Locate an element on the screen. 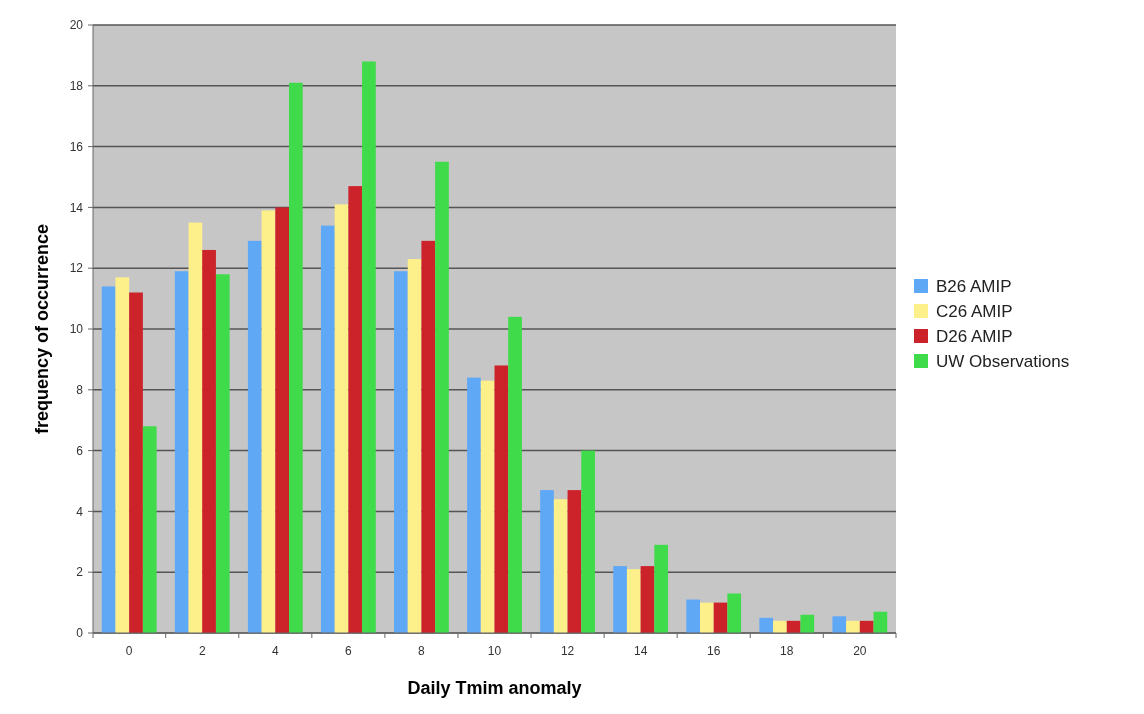  x-tick-label: 12 is located at coordinates (567, 651).